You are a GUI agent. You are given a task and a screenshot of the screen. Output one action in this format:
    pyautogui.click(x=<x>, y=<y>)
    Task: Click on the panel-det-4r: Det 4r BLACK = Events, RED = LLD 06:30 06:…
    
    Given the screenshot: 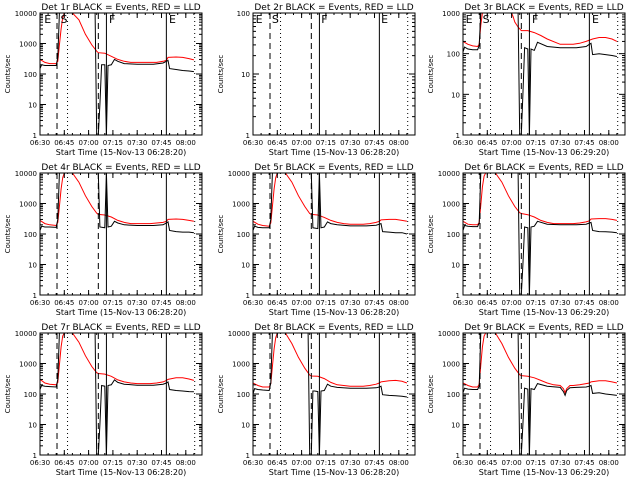 What is the action you would take?
    pyautogui.click(x=103, y=240)
    